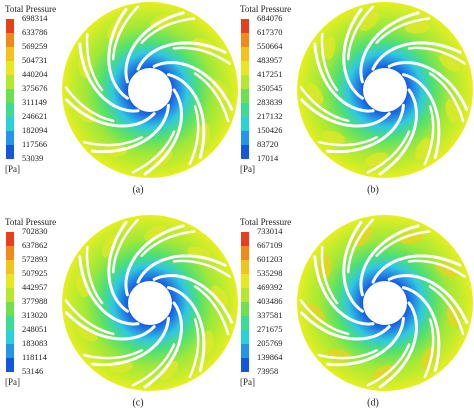  Describe the element at coordinates (35, 245) in the screenshot. I see `legend-label: 637862` at that location.